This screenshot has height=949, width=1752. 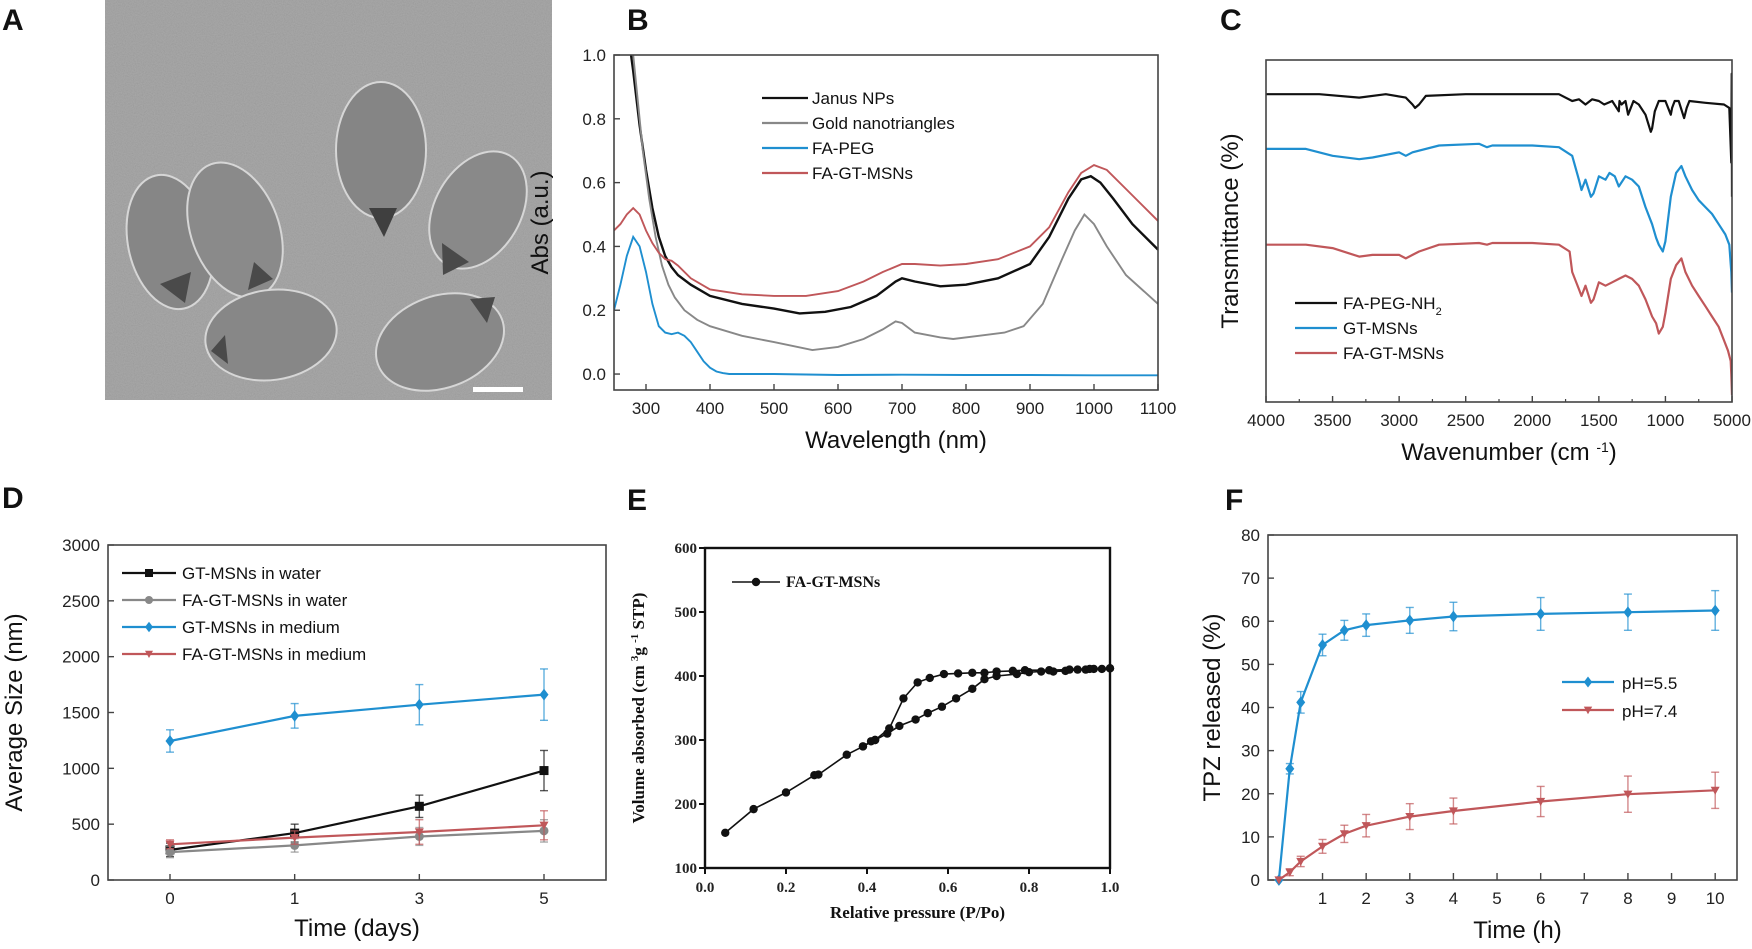 What do you see at coordinates (886, 305) in the screenshot?
I see `series-line-fa-peg` at bounding box center [886, 305].